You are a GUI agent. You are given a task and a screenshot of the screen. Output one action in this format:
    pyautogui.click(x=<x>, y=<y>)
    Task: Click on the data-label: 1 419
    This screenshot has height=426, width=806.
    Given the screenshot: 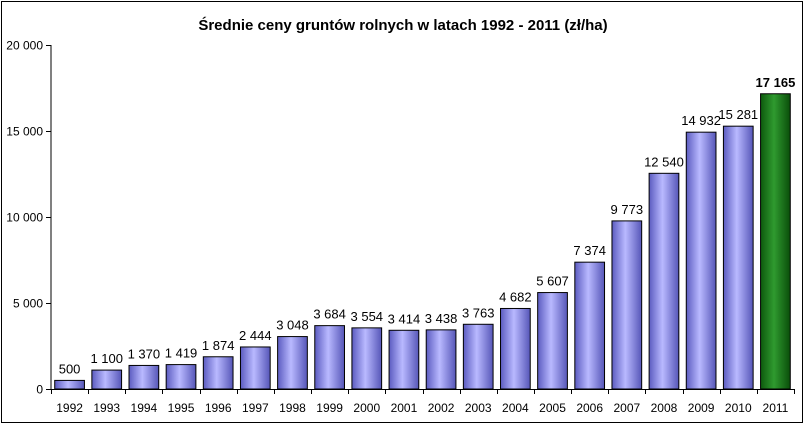 What is the action you would take?
    pyautogui.click(x=181, y=353)
    